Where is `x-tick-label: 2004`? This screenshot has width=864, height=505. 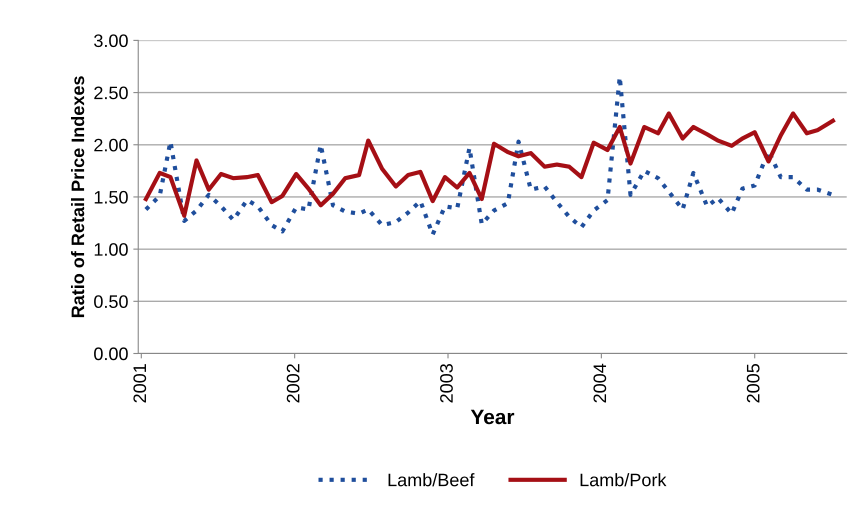
x-tick-label: 2004 is located at coordinates (599, 383).